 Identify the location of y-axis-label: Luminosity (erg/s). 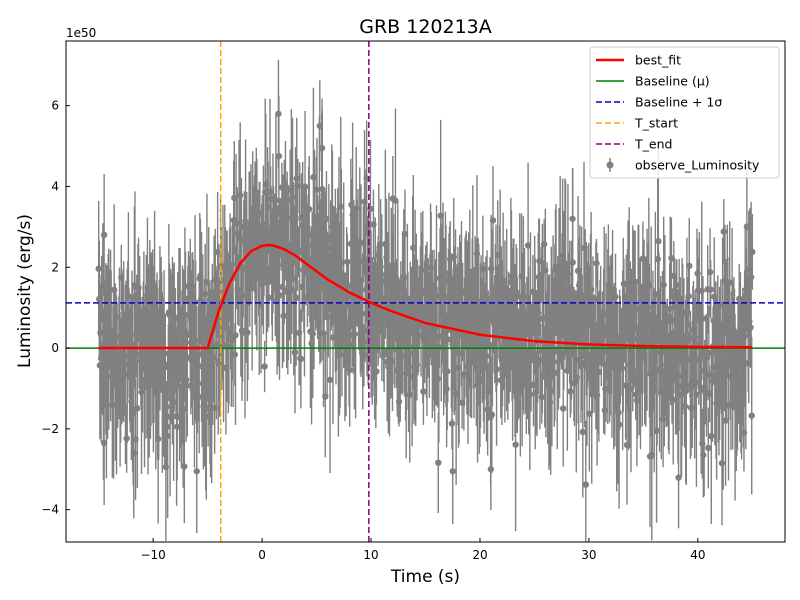
(25, 291).